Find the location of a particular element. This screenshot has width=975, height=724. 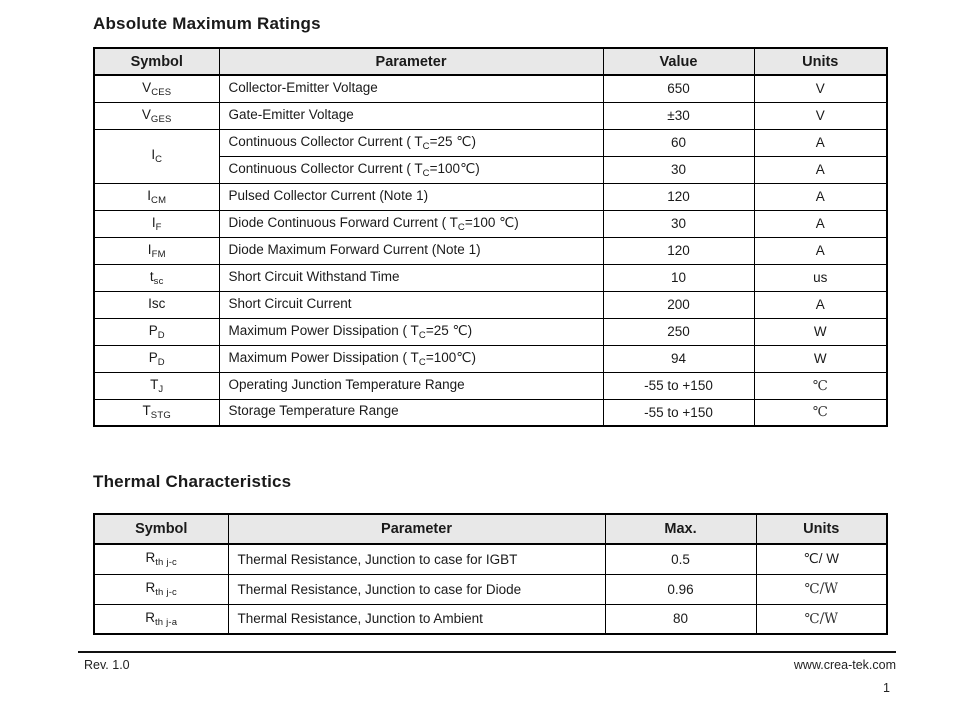

table-row: tsc Short Circuit Withstand Time 10 us is located at coordinates (490, 277).